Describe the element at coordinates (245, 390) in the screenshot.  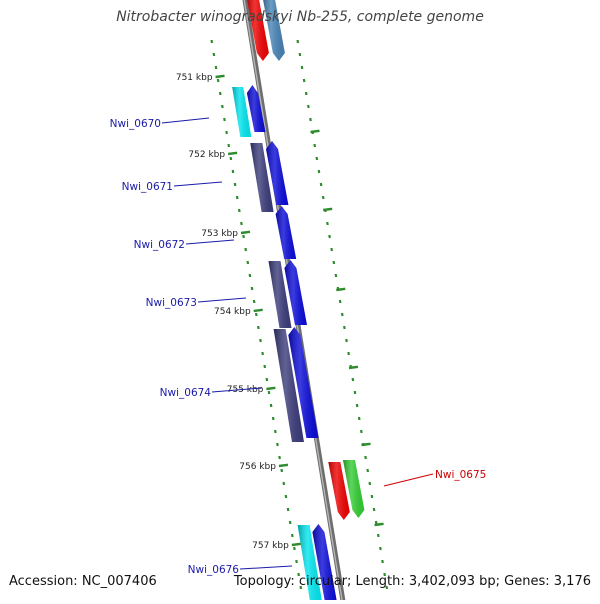
I see `scale-tick-label: 755 kbp` at that location.